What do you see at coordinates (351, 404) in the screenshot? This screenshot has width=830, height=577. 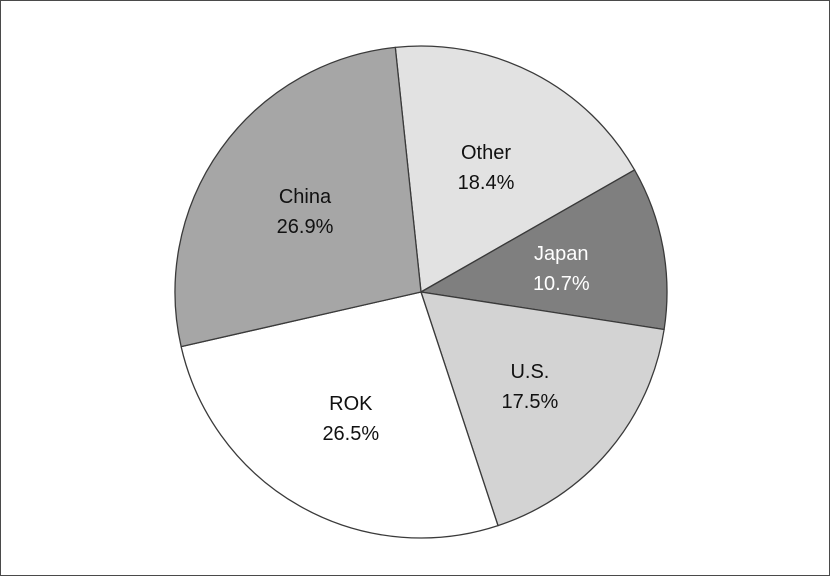 I see `slice-label-rok: ROK` at bounding box center [351, 404].